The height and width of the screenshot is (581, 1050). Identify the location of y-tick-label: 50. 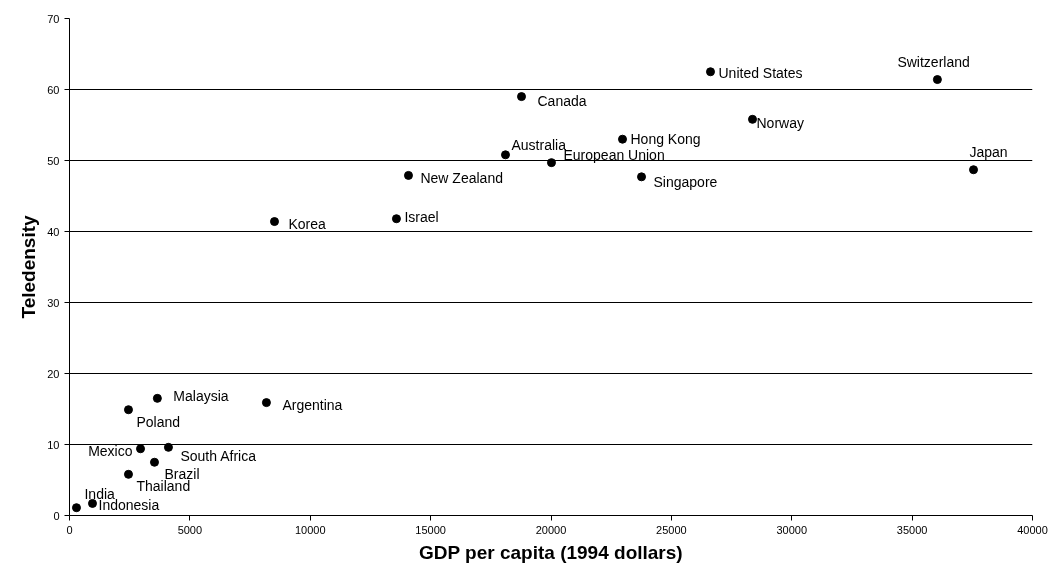
(53, 160).